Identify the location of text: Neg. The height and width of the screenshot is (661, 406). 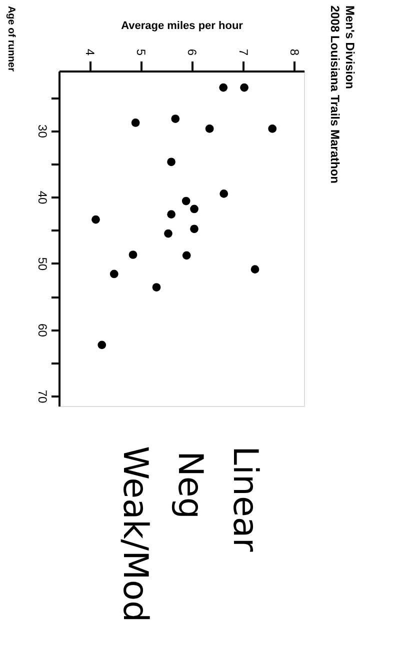
(190, 485).